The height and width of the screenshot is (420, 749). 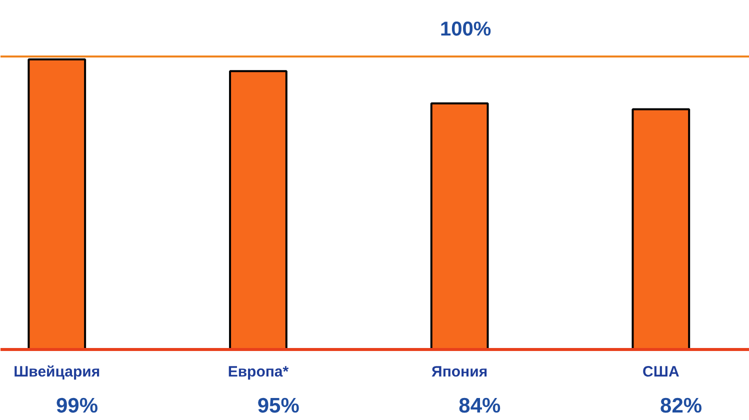 I want to click on data-label: 99%, so click(x=77, y=406).